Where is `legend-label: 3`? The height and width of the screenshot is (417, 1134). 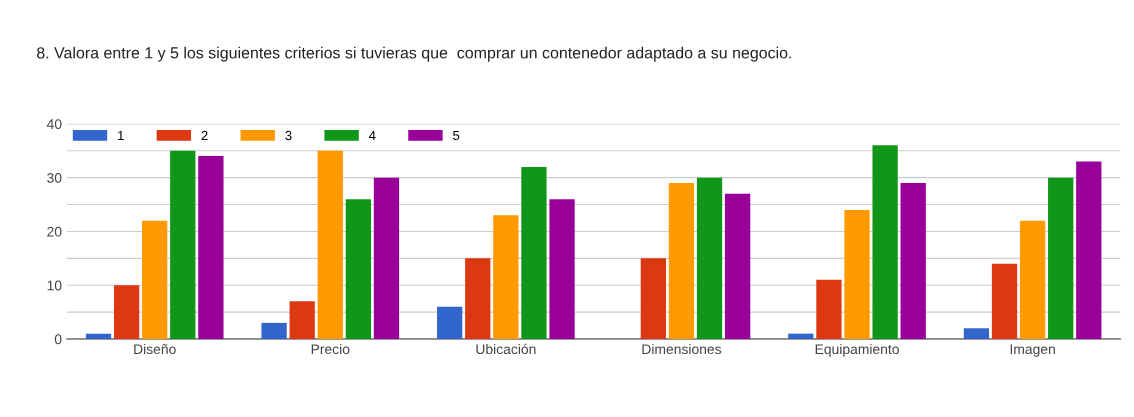 legend-label: 3 is located at coordinates (288, 135).